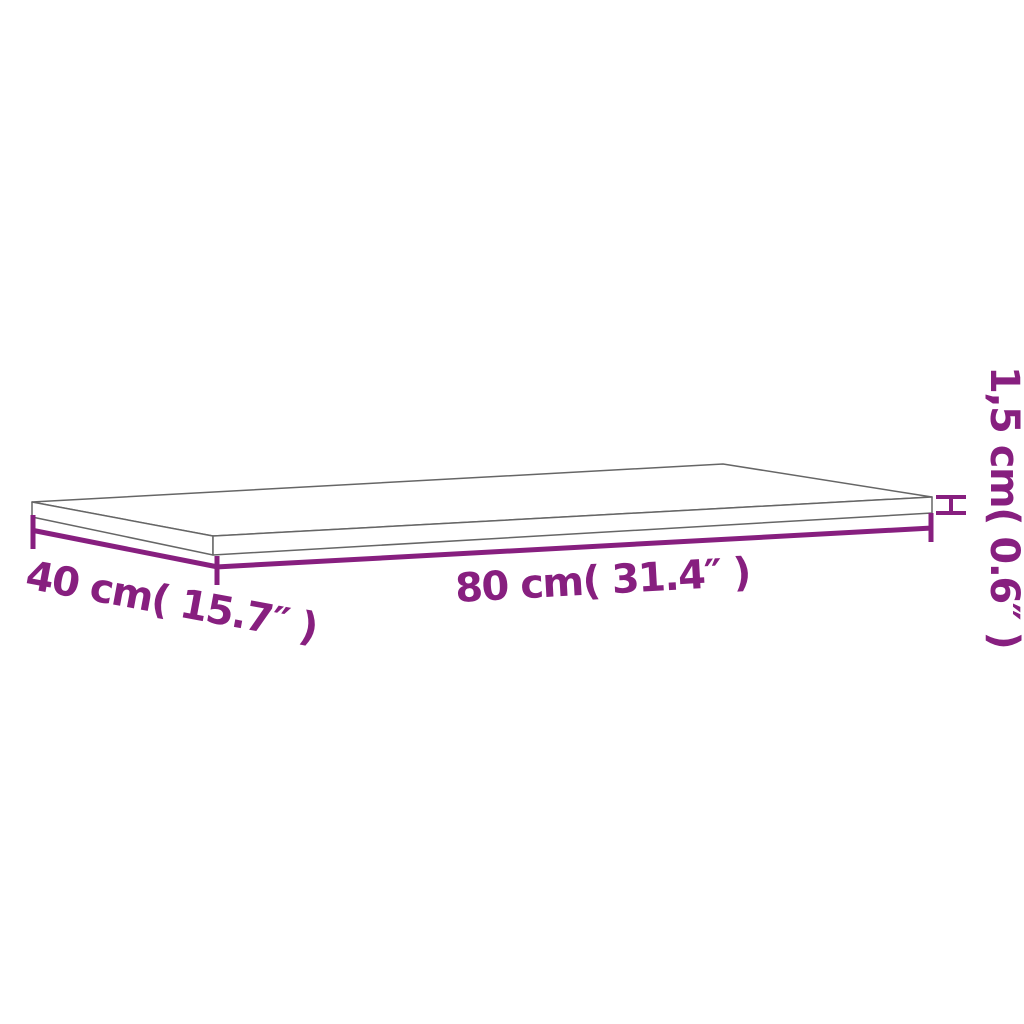 This screenshot has height=1024, width=1024. What do you see at coordinates (124, 548) in the screenshot?
I see `depth-line` at bounding box center [124, 548].